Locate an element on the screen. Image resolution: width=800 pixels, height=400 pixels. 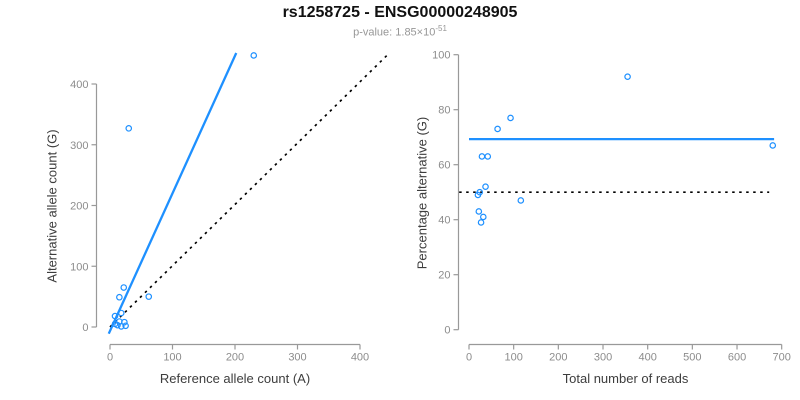
left-y-tick-label: 400 is located at coordinates (79, 85).